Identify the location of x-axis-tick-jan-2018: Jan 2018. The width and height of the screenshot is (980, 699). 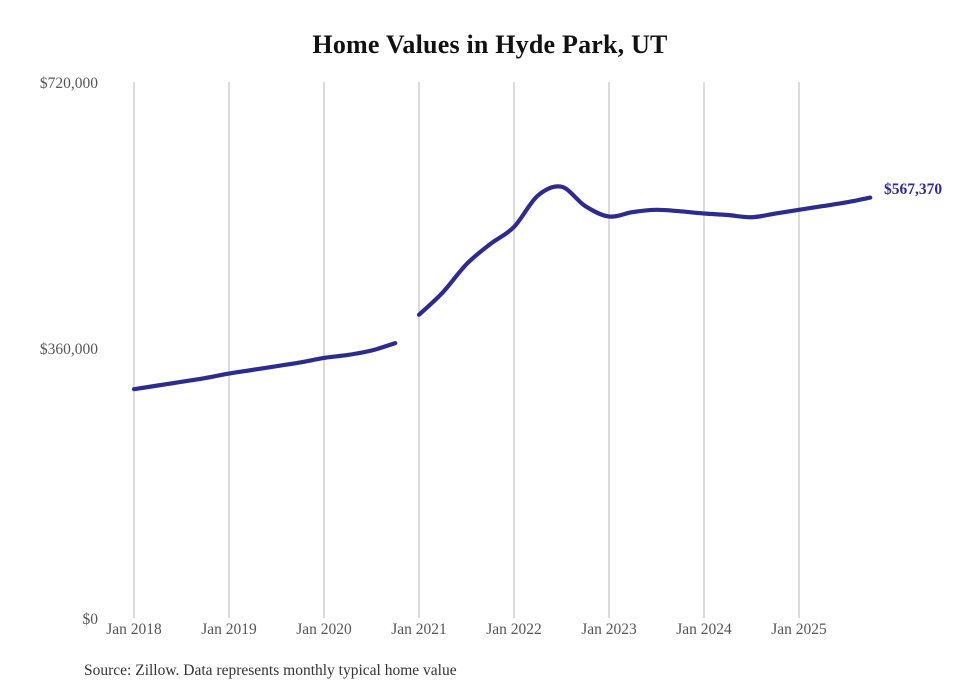
(134, 629).